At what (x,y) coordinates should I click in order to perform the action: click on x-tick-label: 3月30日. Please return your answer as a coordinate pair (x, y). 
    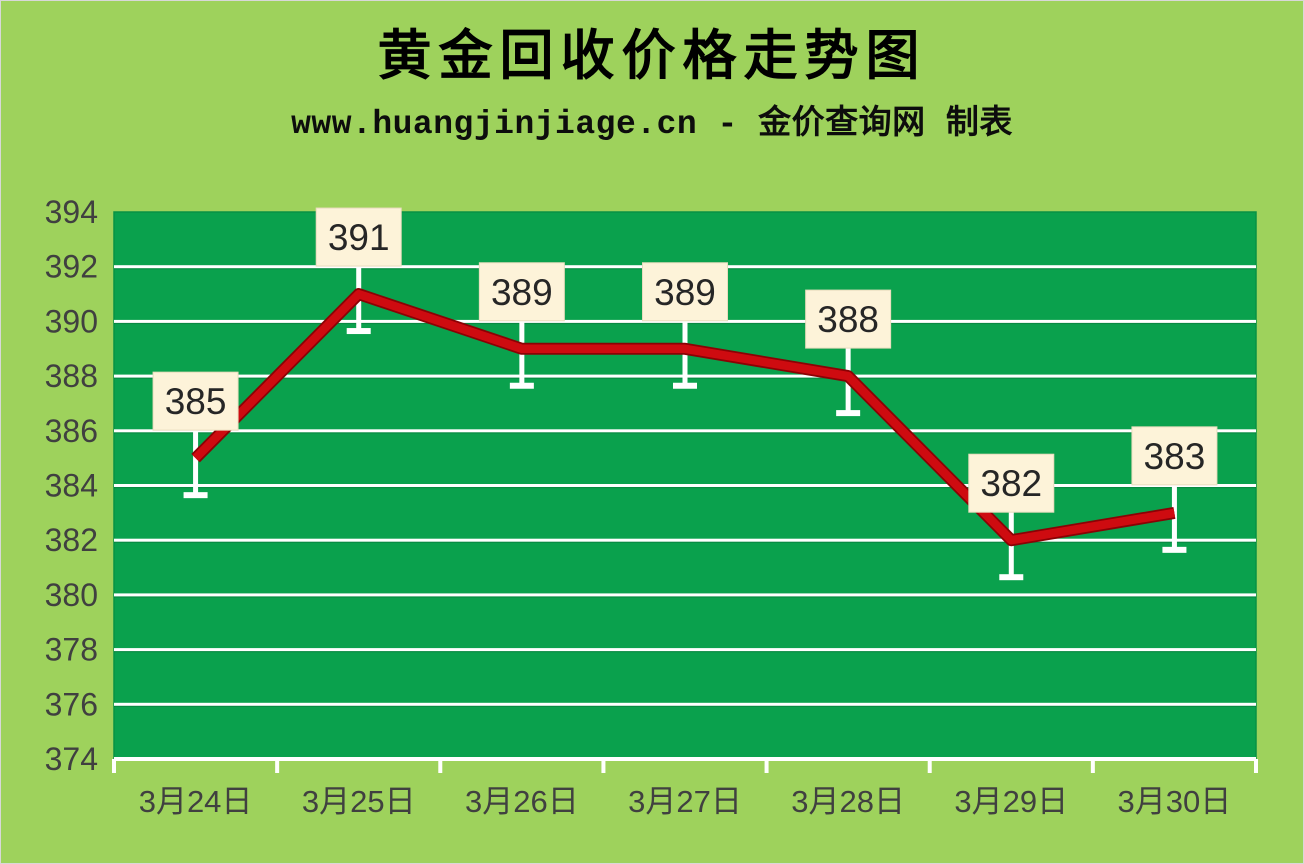
    Looking at the image, I should click on (1175, 801).